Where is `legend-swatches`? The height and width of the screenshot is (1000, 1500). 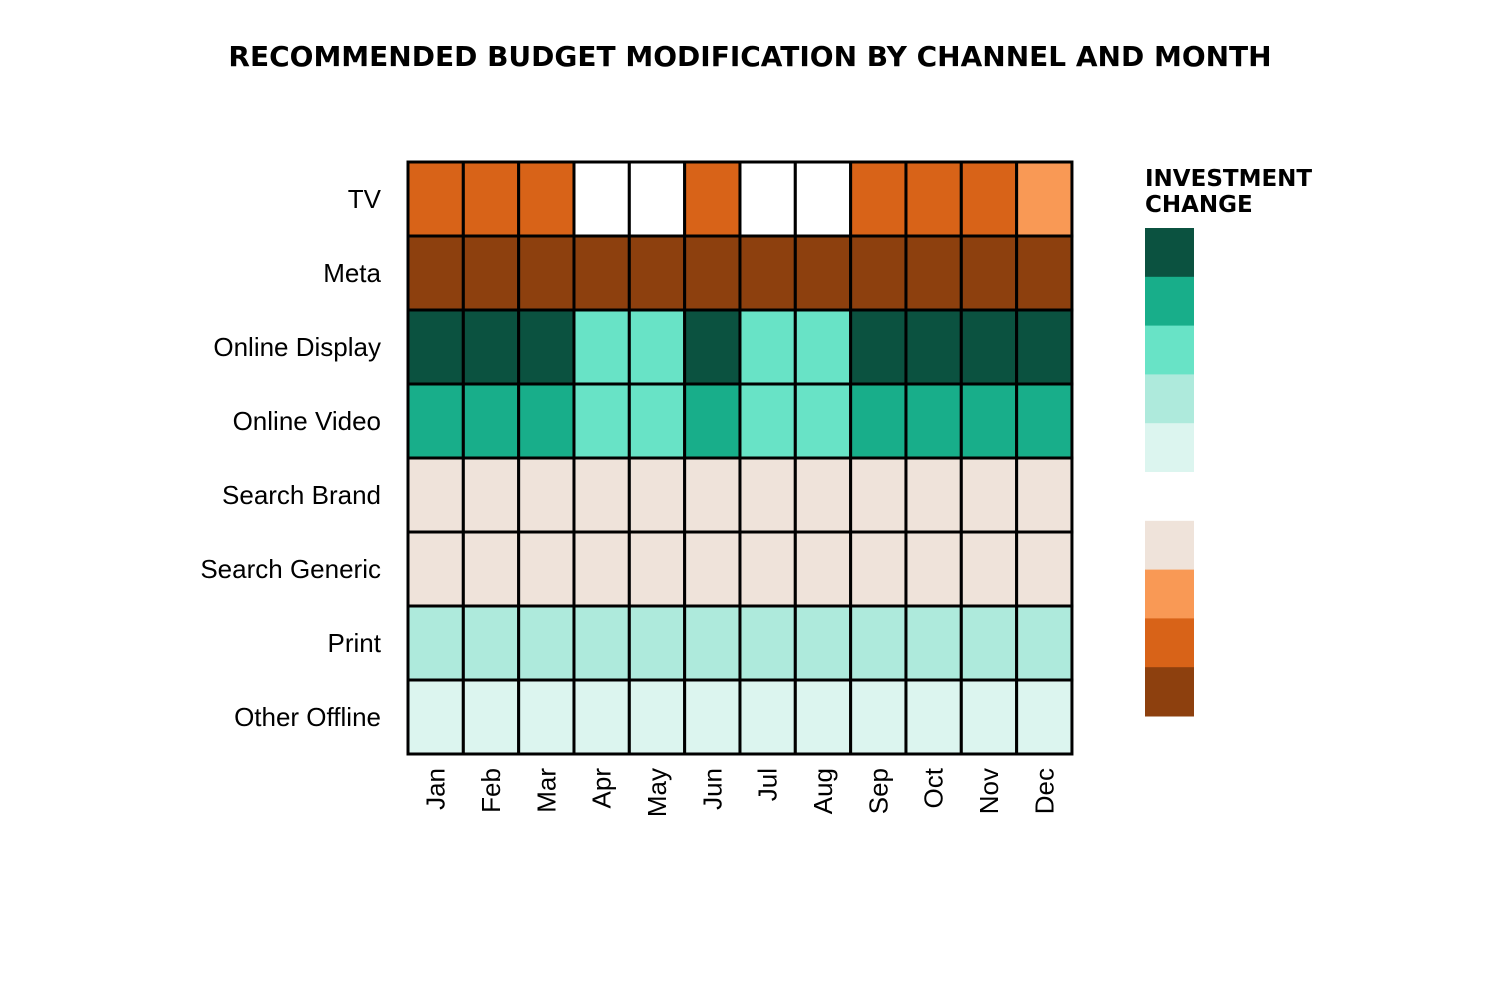 legend-swatches is located at coordinates (1169, 472).